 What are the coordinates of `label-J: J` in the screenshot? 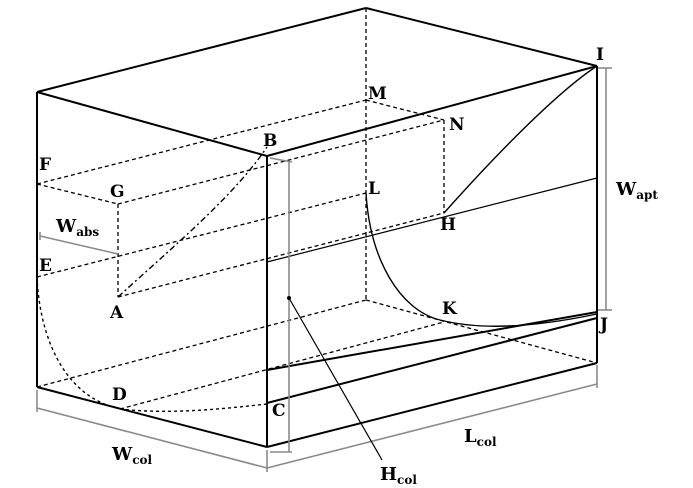 It's located at (603, 325).